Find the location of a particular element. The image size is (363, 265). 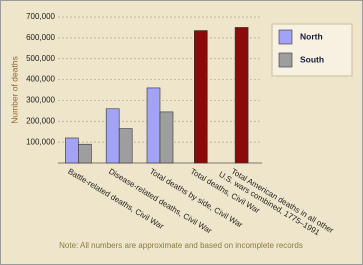

y-tick-label: 600,000 is located at coordinates (40, 37).